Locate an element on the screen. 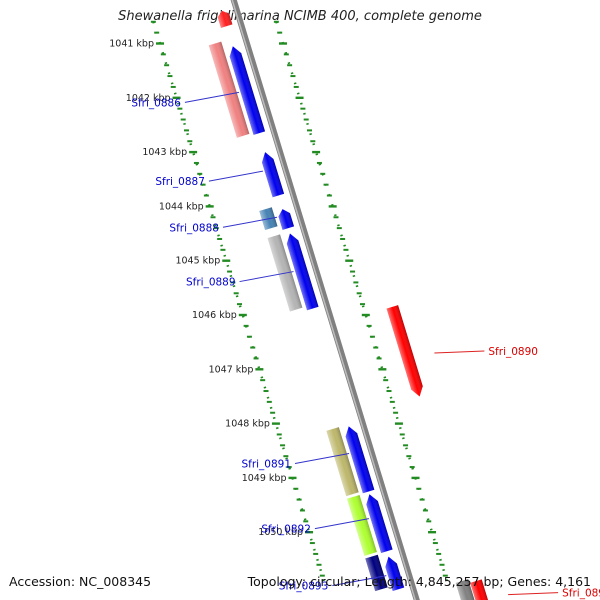  scale-tick-label: 1045 kbp is located at coordinates (197, 261).